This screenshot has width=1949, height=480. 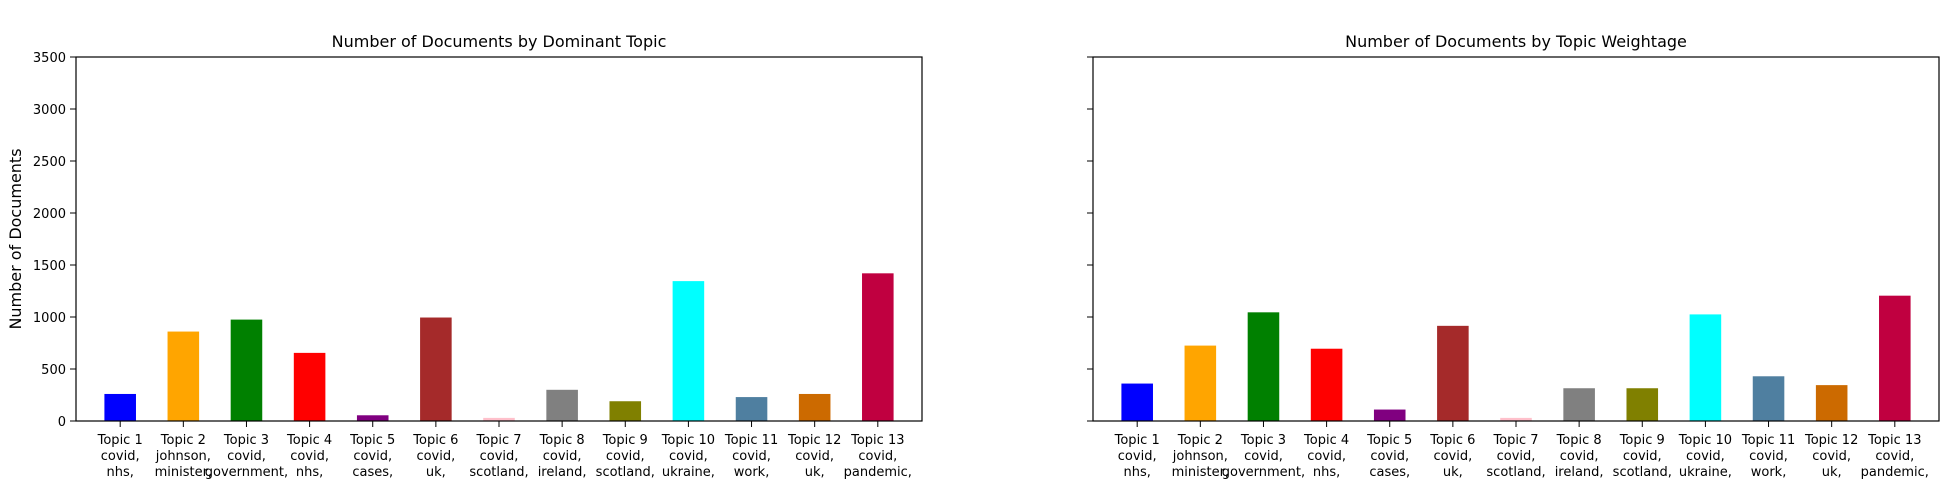 I want to click on y-axis-label: Number of Documents, so click(x=15, y=238).